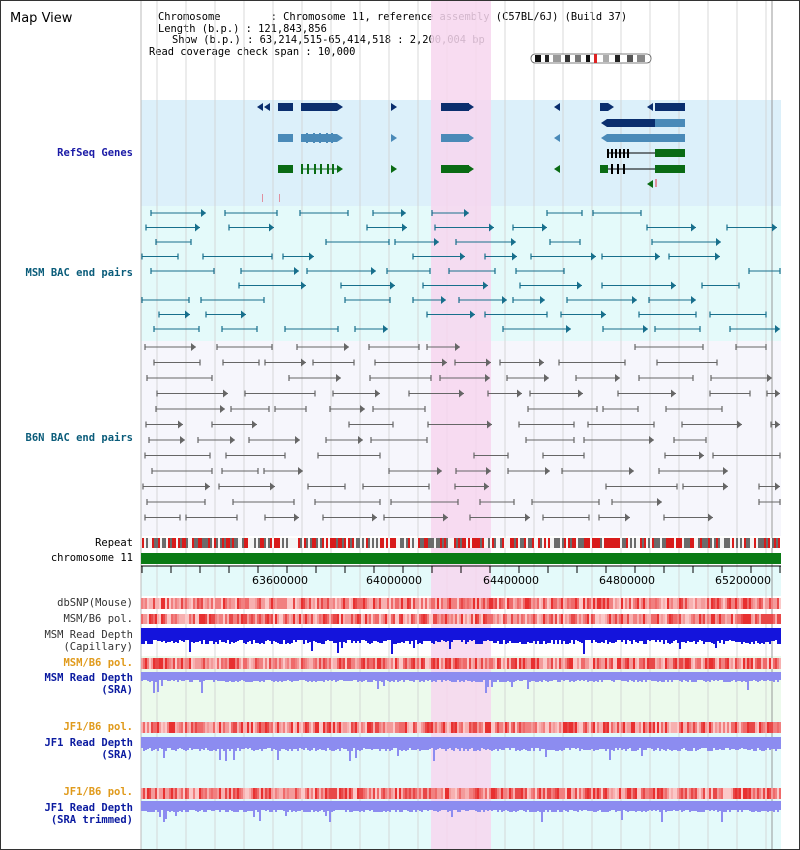 The image size is (800, 850). What do you see at coordinates (514, 256) in the screenshot?
I see `bac-arrow-icon` at bounding box center [514, 256].